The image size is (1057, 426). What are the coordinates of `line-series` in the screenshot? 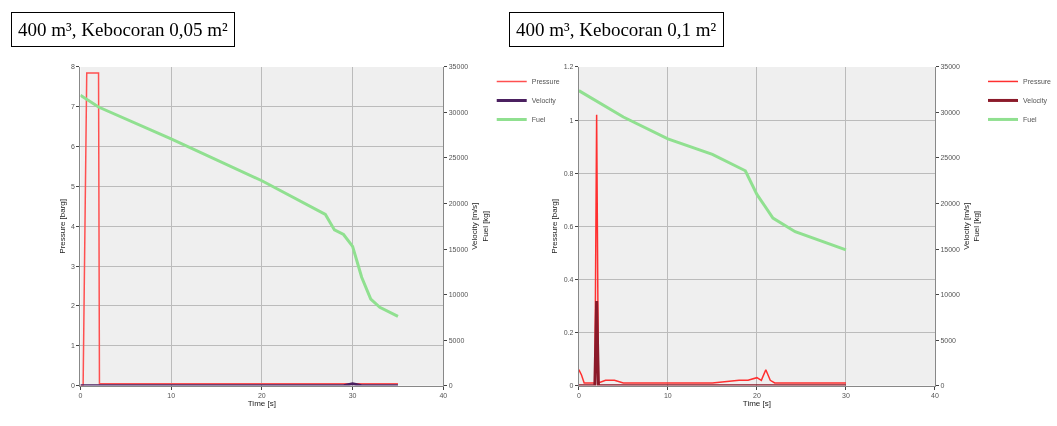 It's located at (713, 170).